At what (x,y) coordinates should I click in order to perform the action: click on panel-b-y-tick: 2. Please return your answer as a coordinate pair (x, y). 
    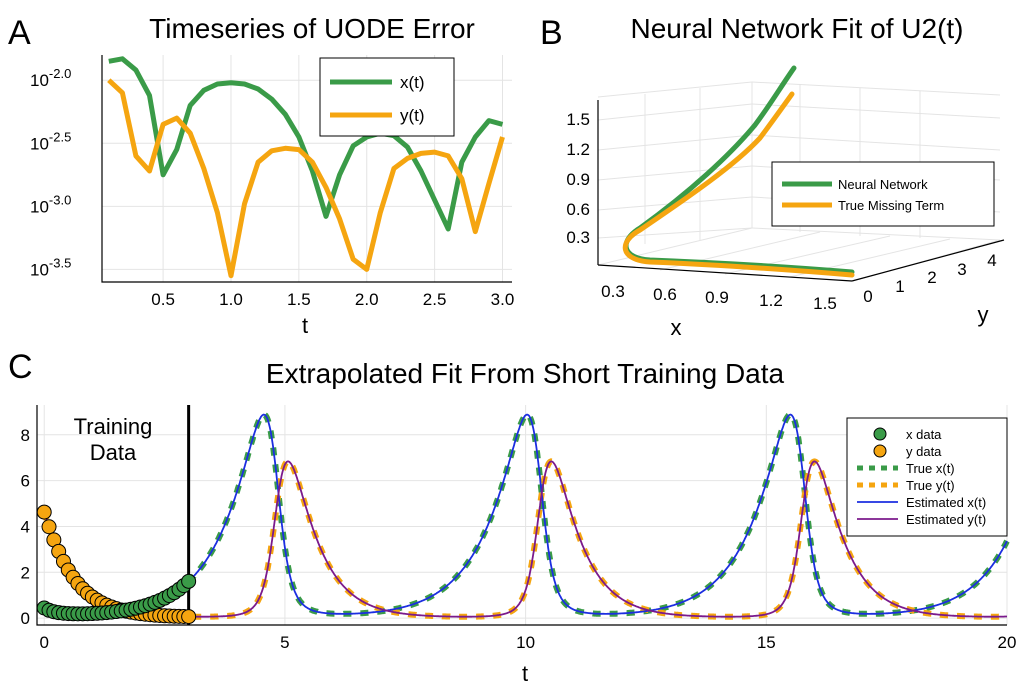
    Looking at the image, I should click on (931, 277).